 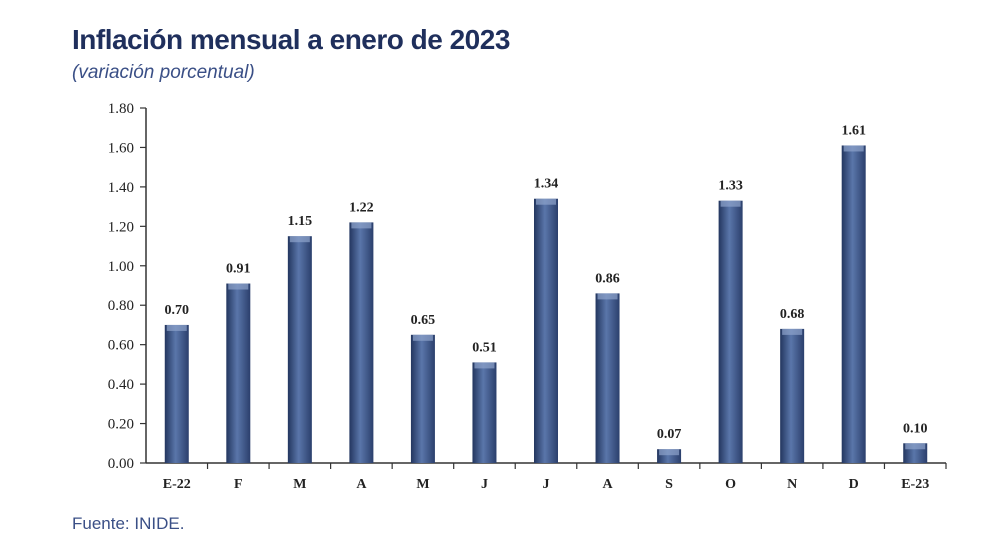 I want to click on data-label: 0.07, so click(x=669, y=434).